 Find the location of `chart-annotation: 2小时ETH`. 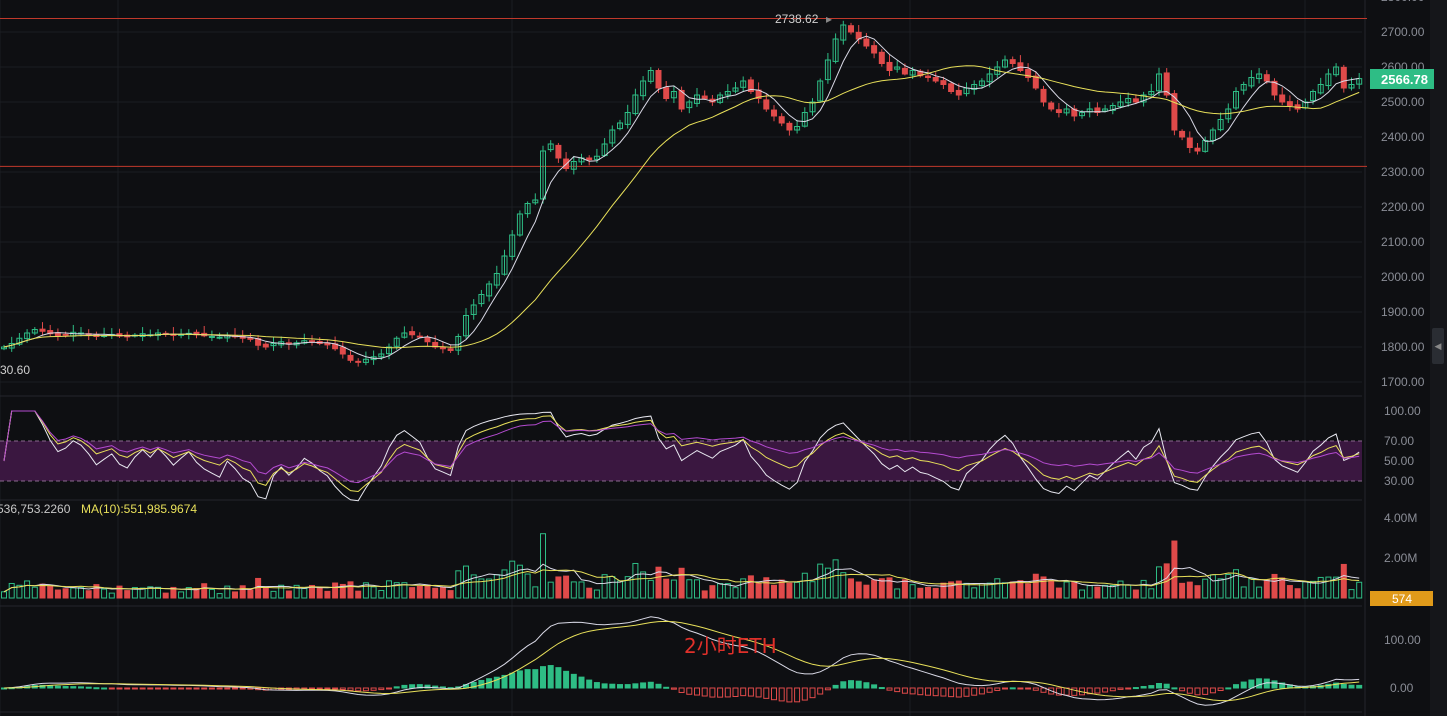

chart-annotation: 2小时ETH is located at coordinates (730, 646).